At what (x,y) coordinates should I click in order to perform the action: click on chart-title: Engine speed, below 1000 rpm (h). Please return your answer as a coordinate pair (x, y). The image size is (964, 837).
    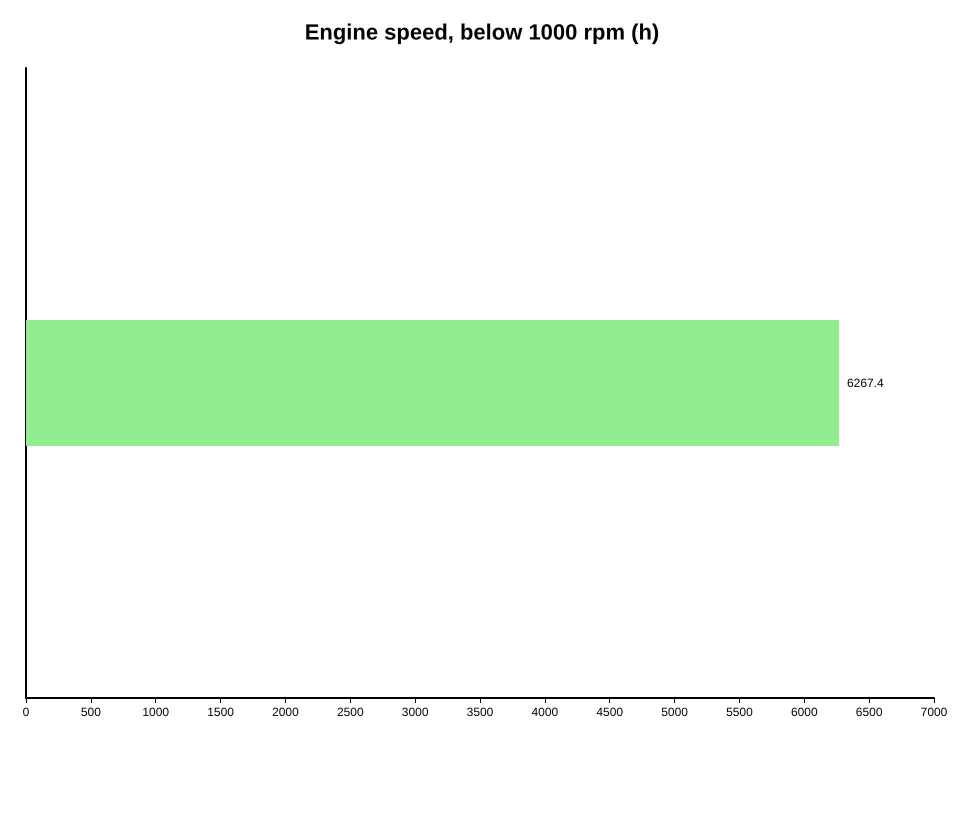
    Looking at the image, I should click on (482, 32).